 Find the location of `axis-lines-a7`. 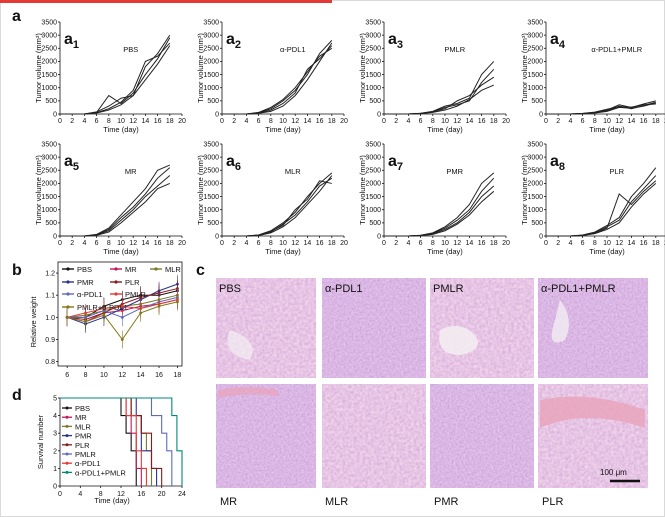

axis-lines-a7 is located at coordinates (444, 190).